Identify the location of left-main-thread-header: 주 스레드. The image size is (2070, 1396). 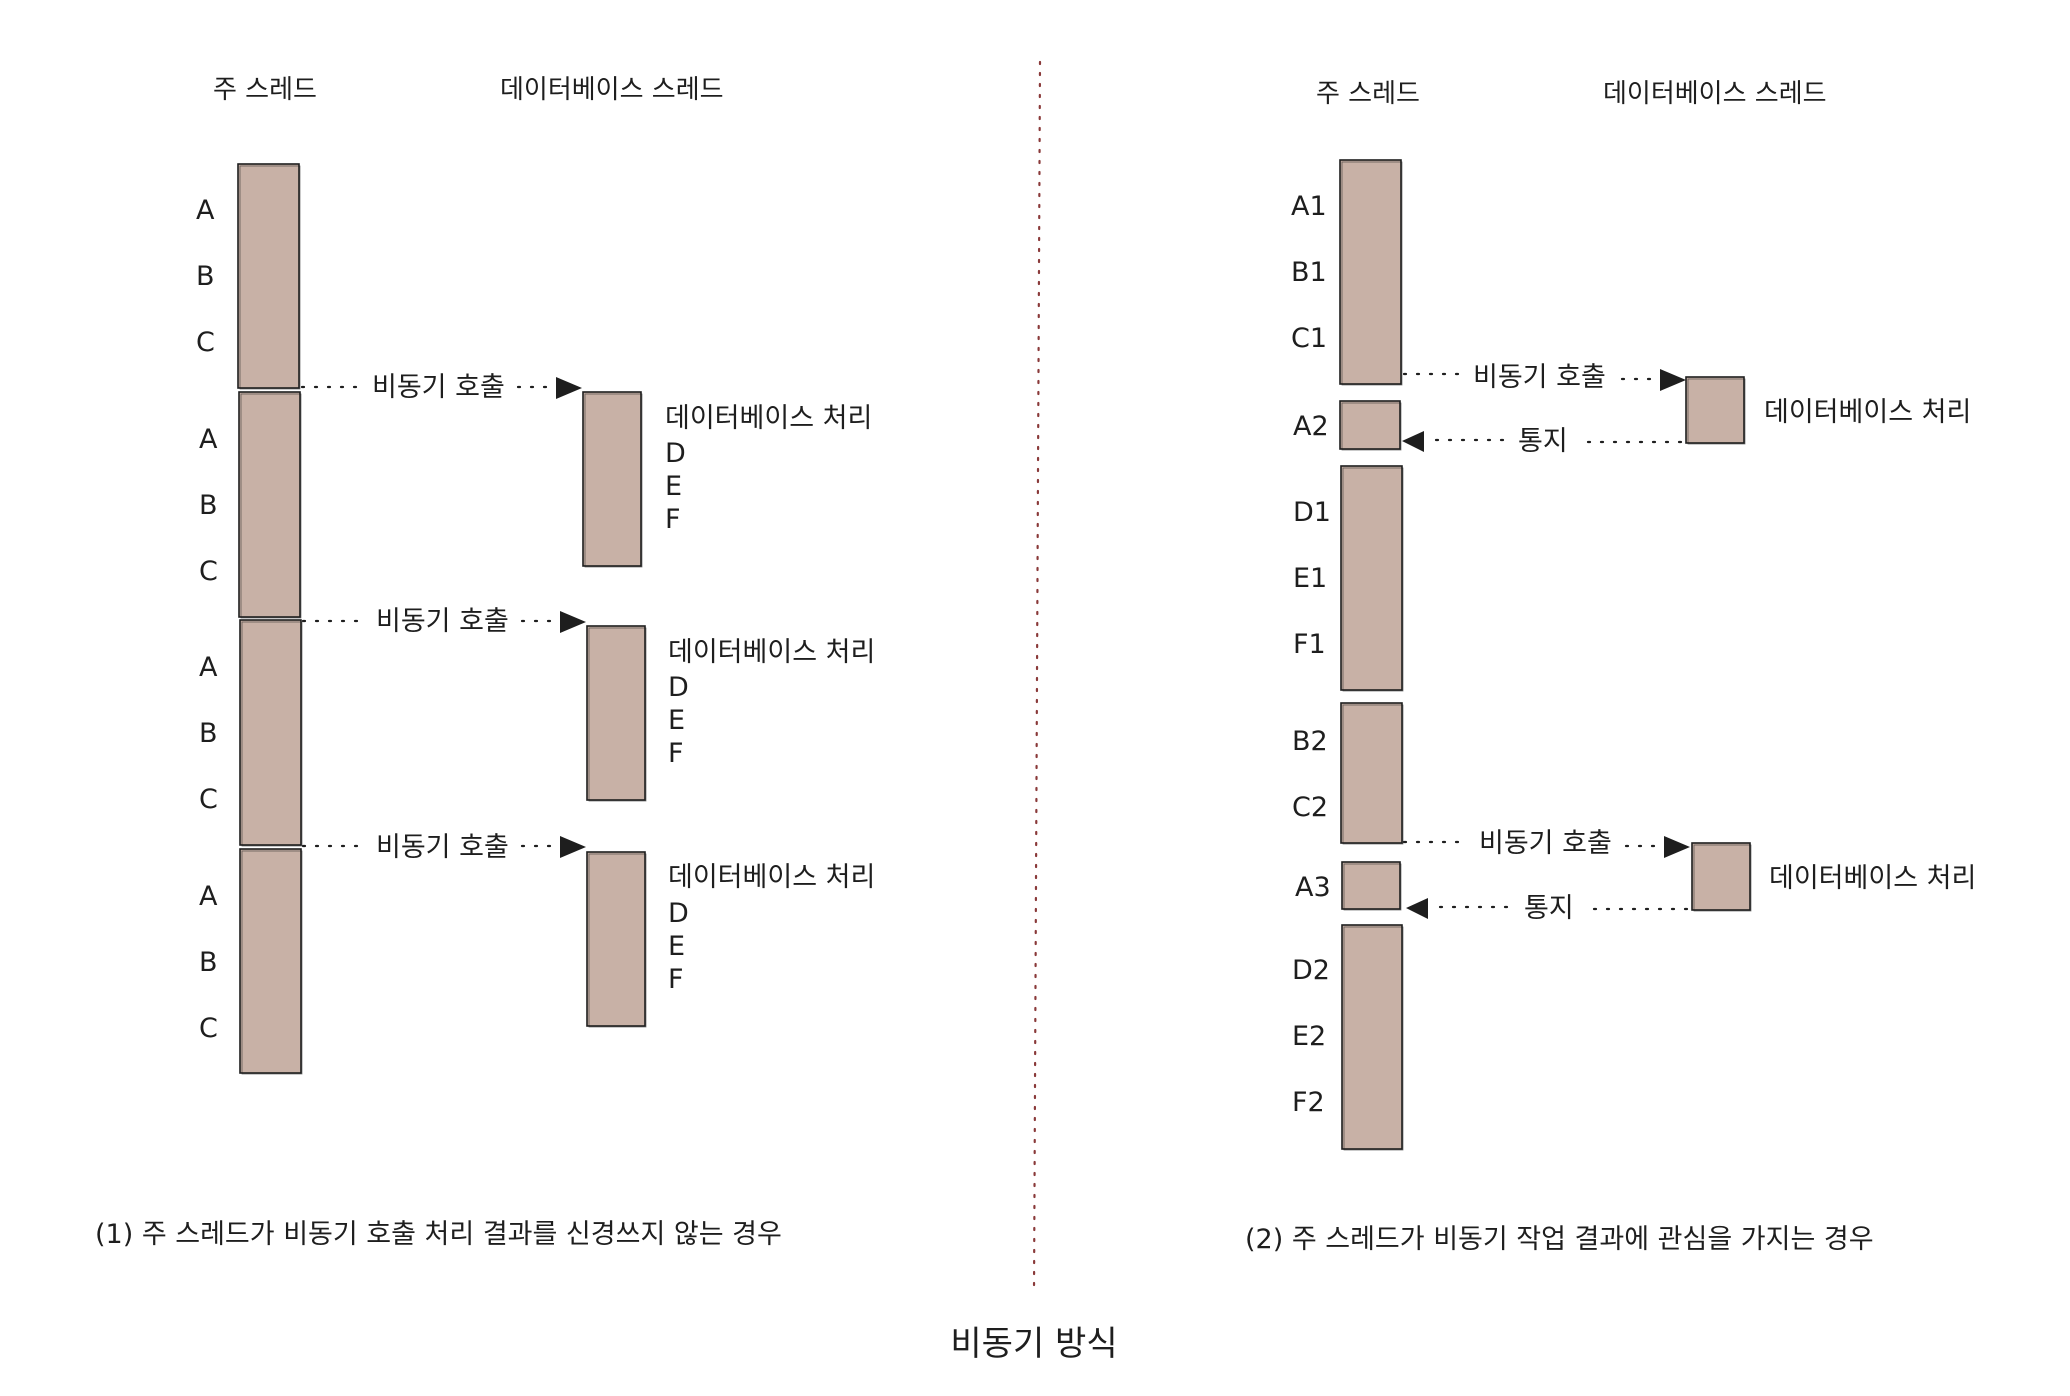
(265, 90).